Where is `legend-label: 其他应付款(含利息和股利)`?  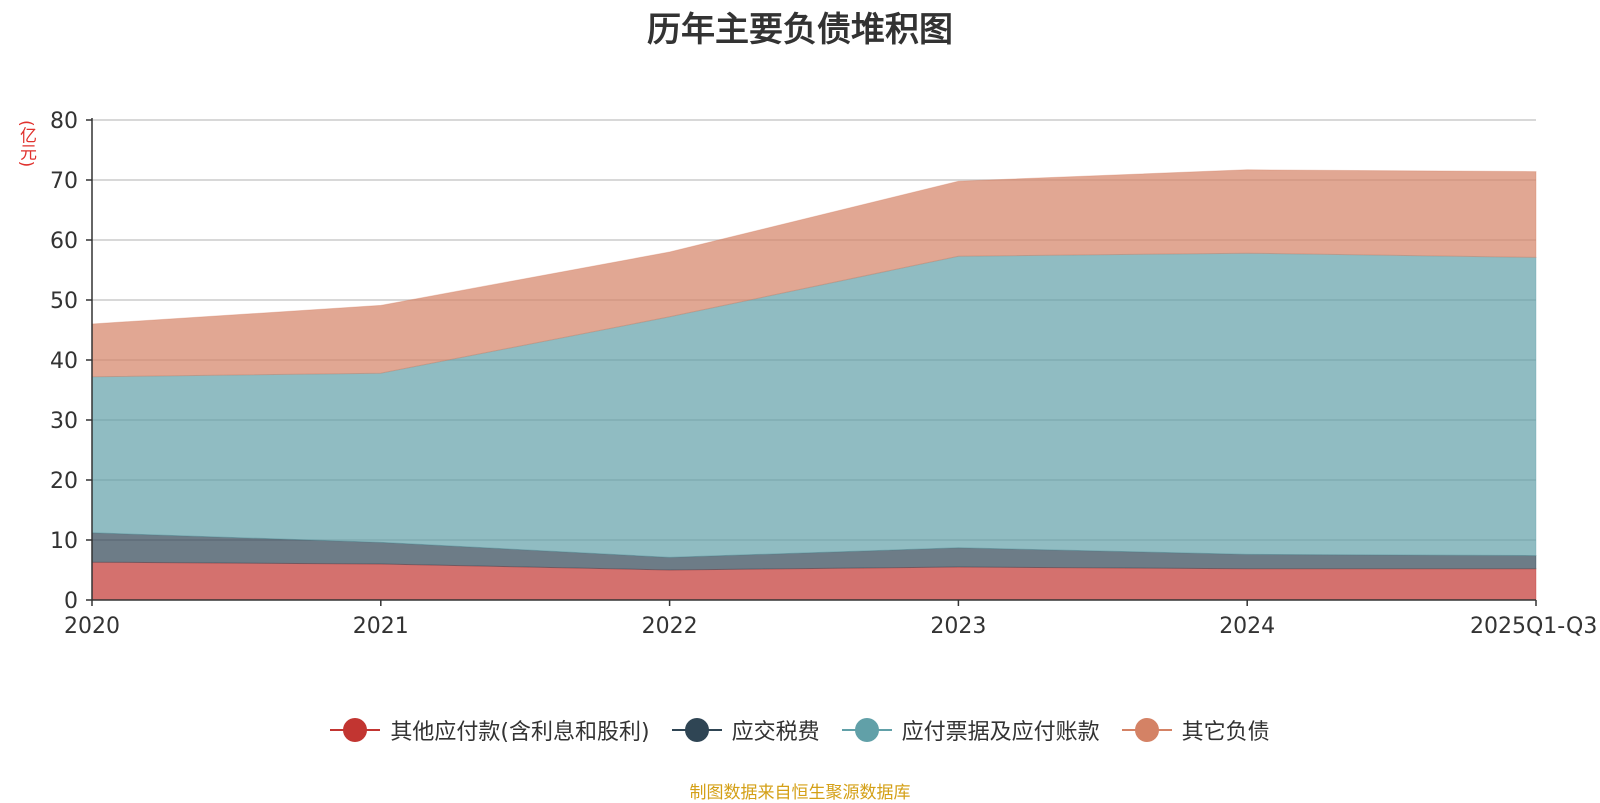
legend-label: 其他应付款(含利息和股利) is located at coordinates (520, 732).